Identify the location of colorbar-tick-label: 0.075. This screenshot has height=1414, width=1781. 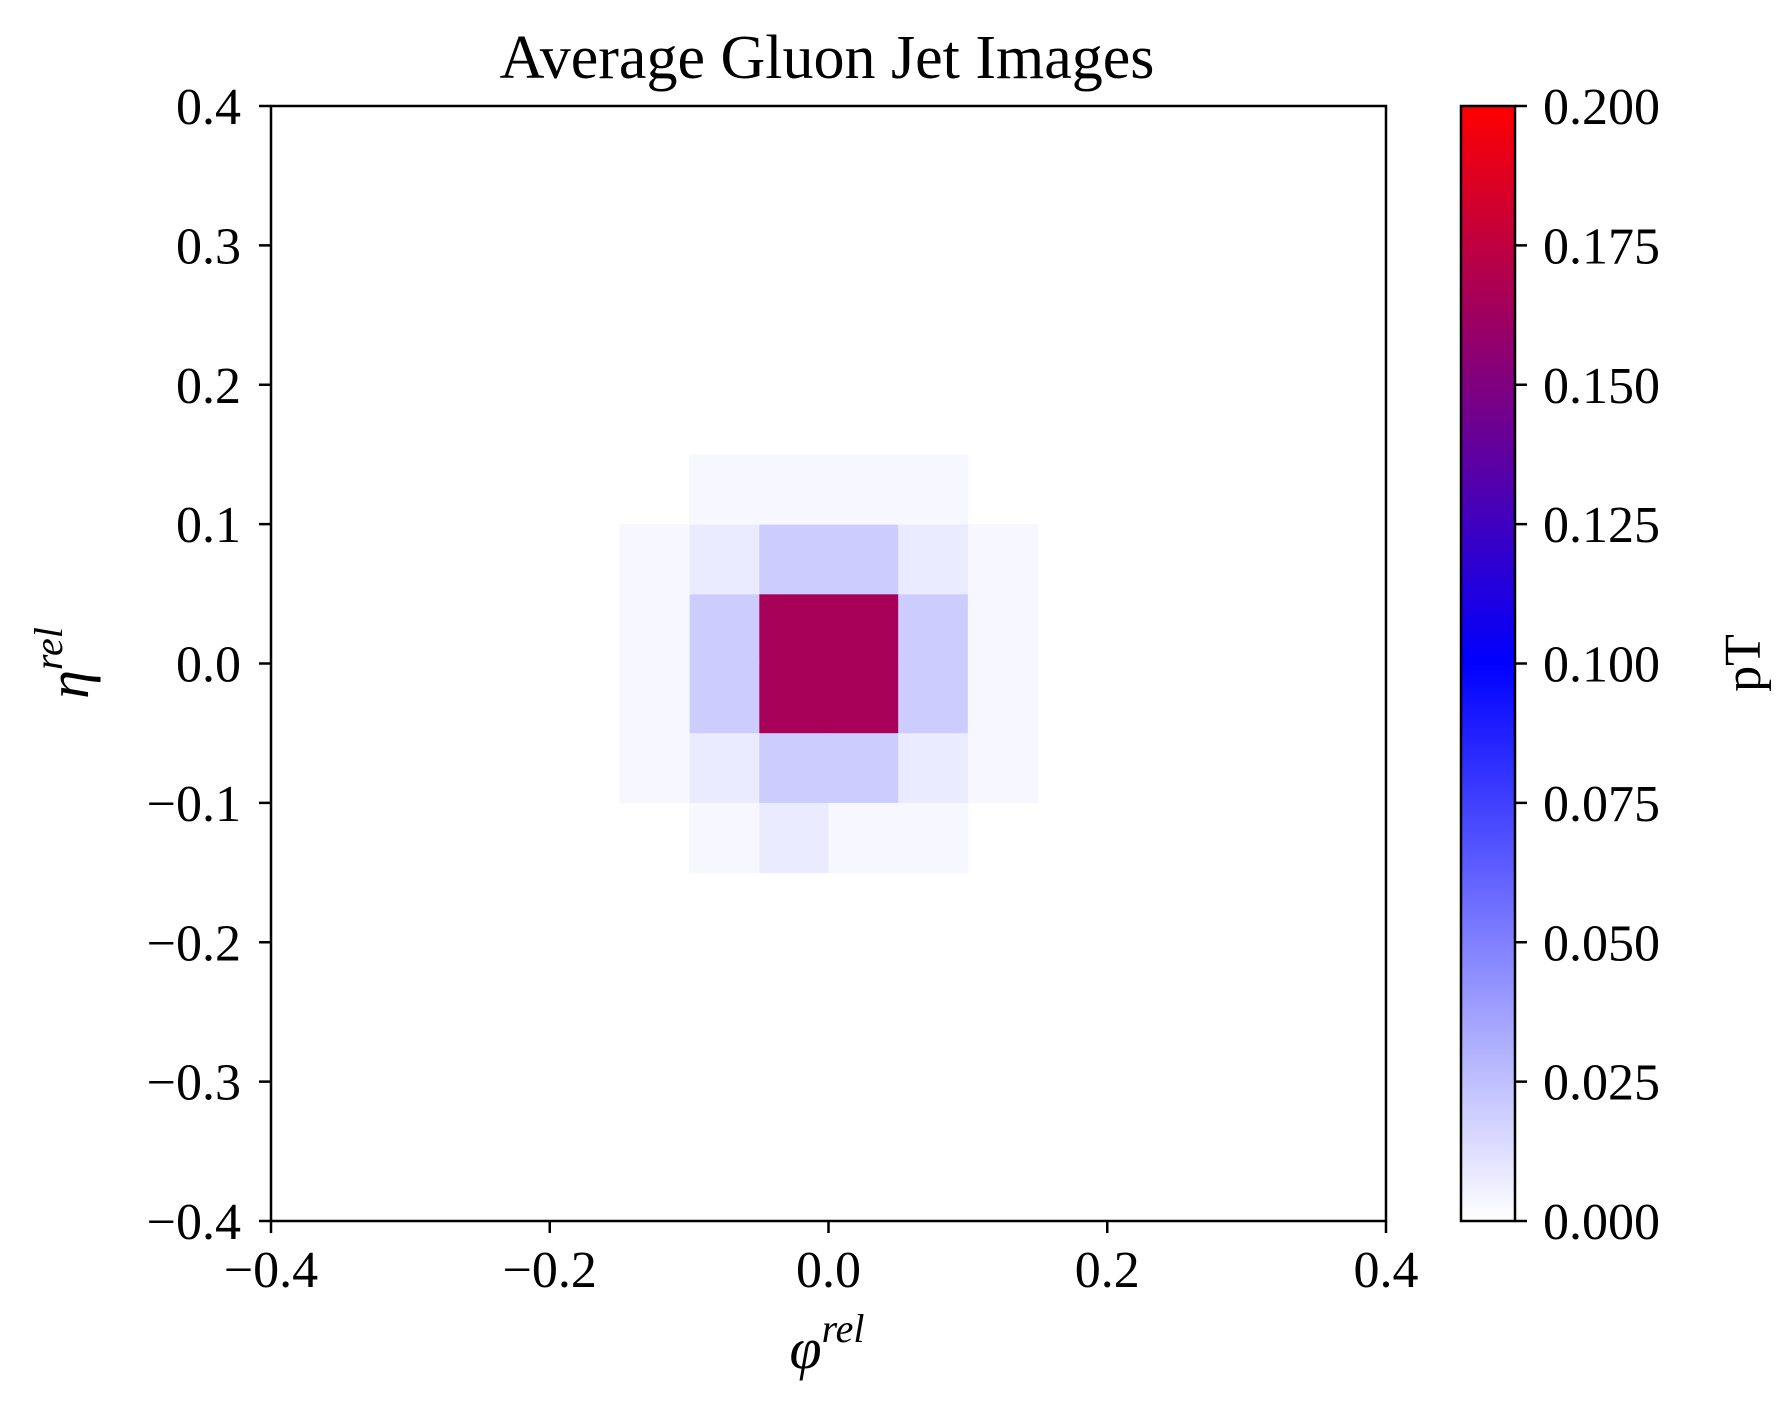
(1601, 804).